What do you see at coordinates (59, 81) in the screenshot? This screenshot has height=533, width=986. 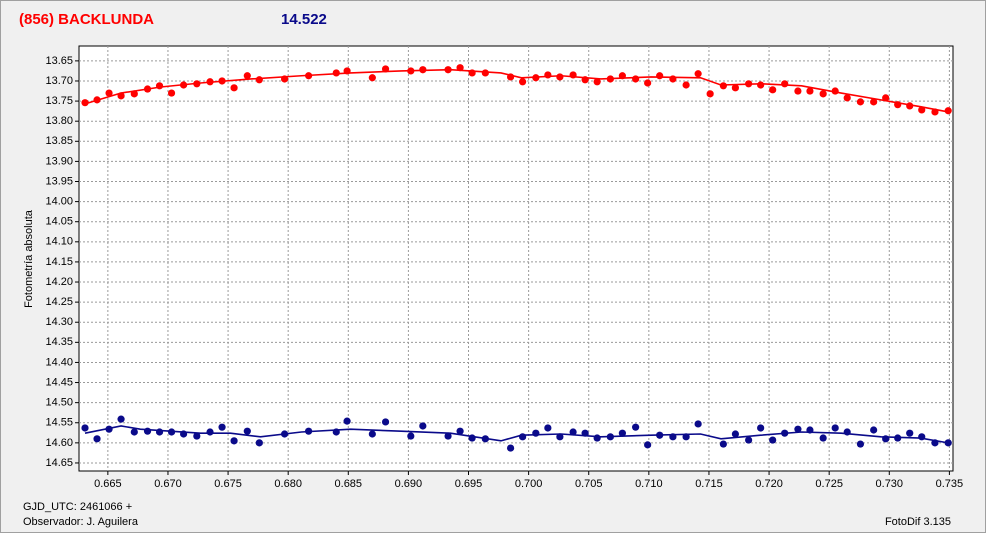 I see `y-tick-label: 13.70` at bounding box center [59, 81].